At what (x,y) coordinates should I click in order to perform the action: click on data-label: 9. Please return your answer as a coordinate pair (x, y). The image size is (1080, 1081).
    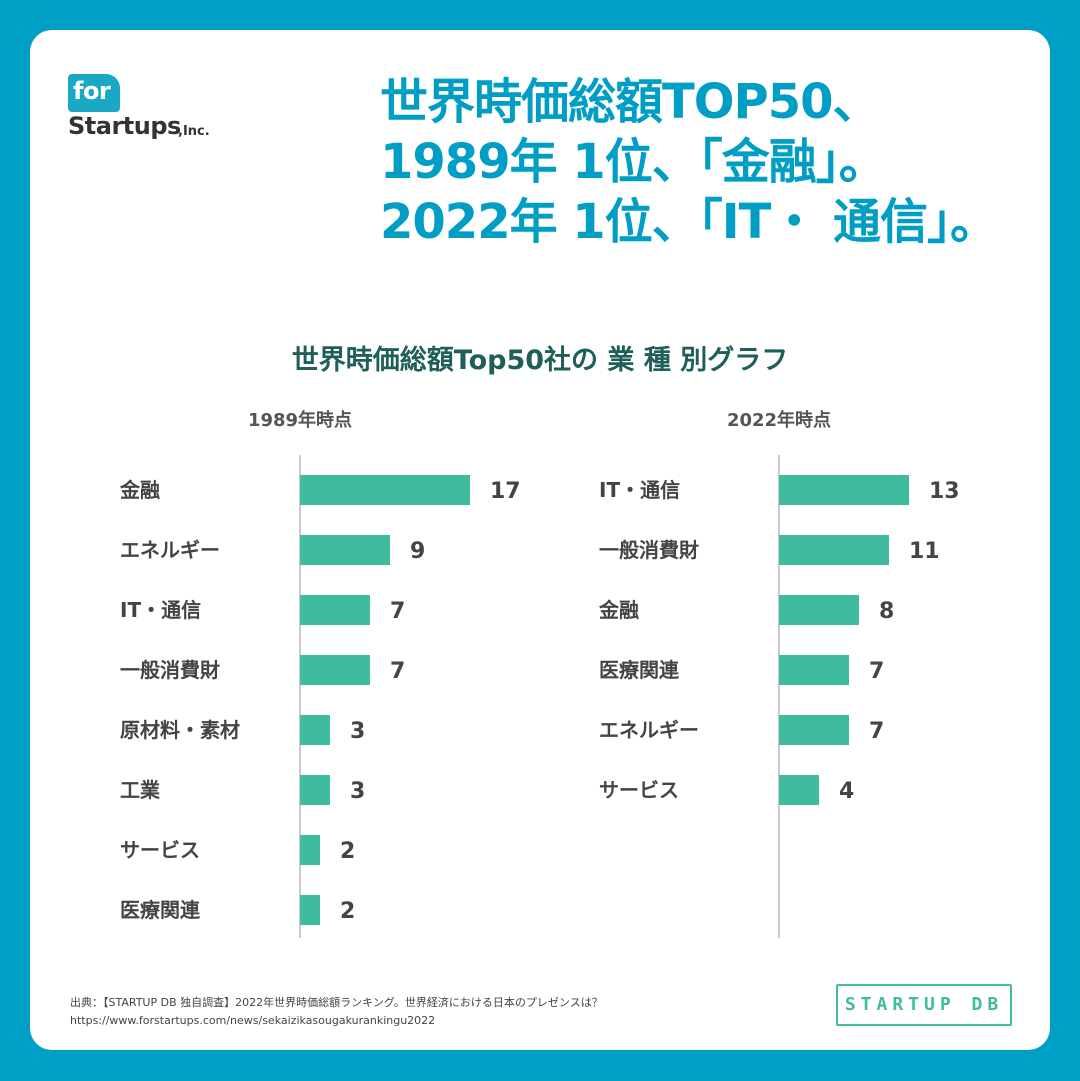
    Looking at the image, I should click on (417, 551).